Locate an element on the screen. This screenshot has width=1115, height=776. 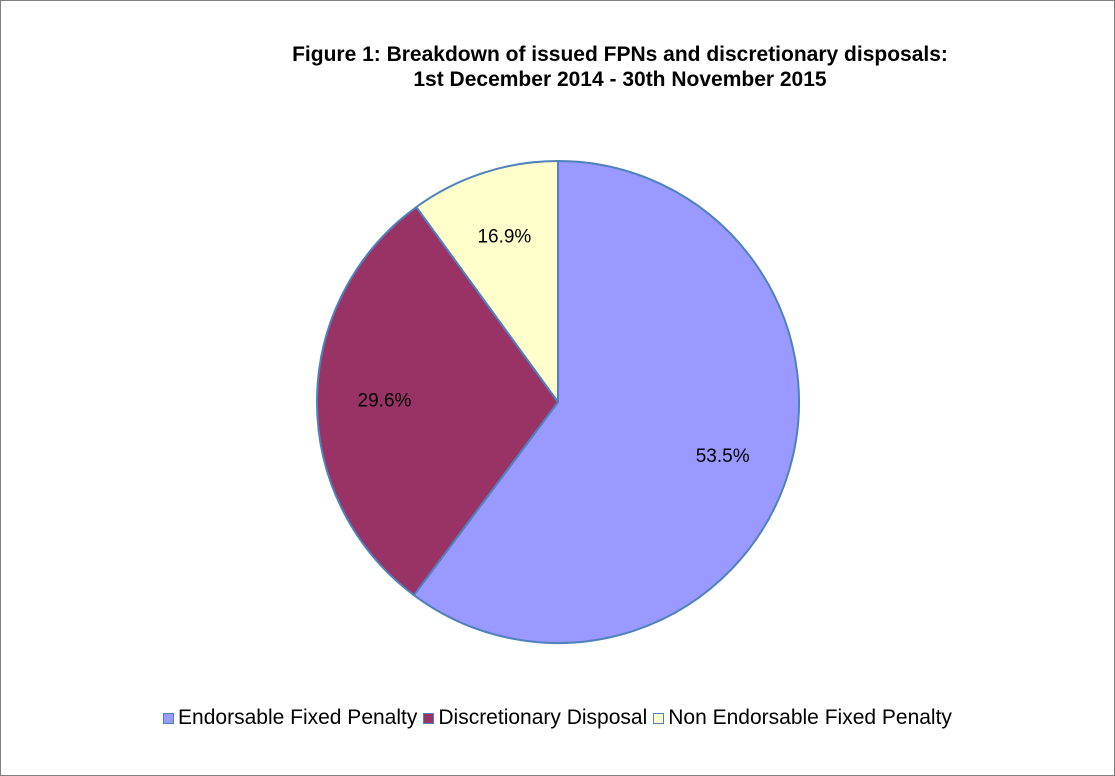
slice-label-discretionary: 29.6% is located at coordinates (385, 400).